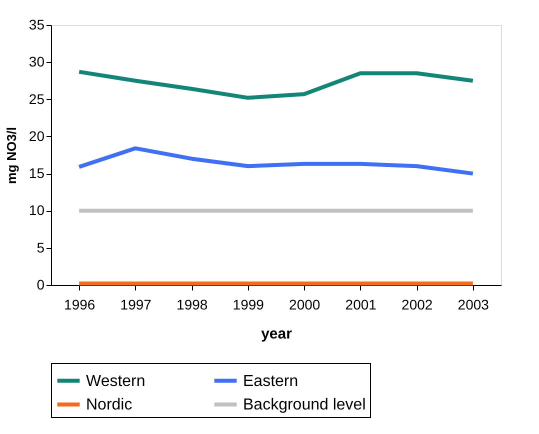  Describe the element at coordinates (361, 304) in the screenshot. I see `x-tick-label: 2001` at that location.